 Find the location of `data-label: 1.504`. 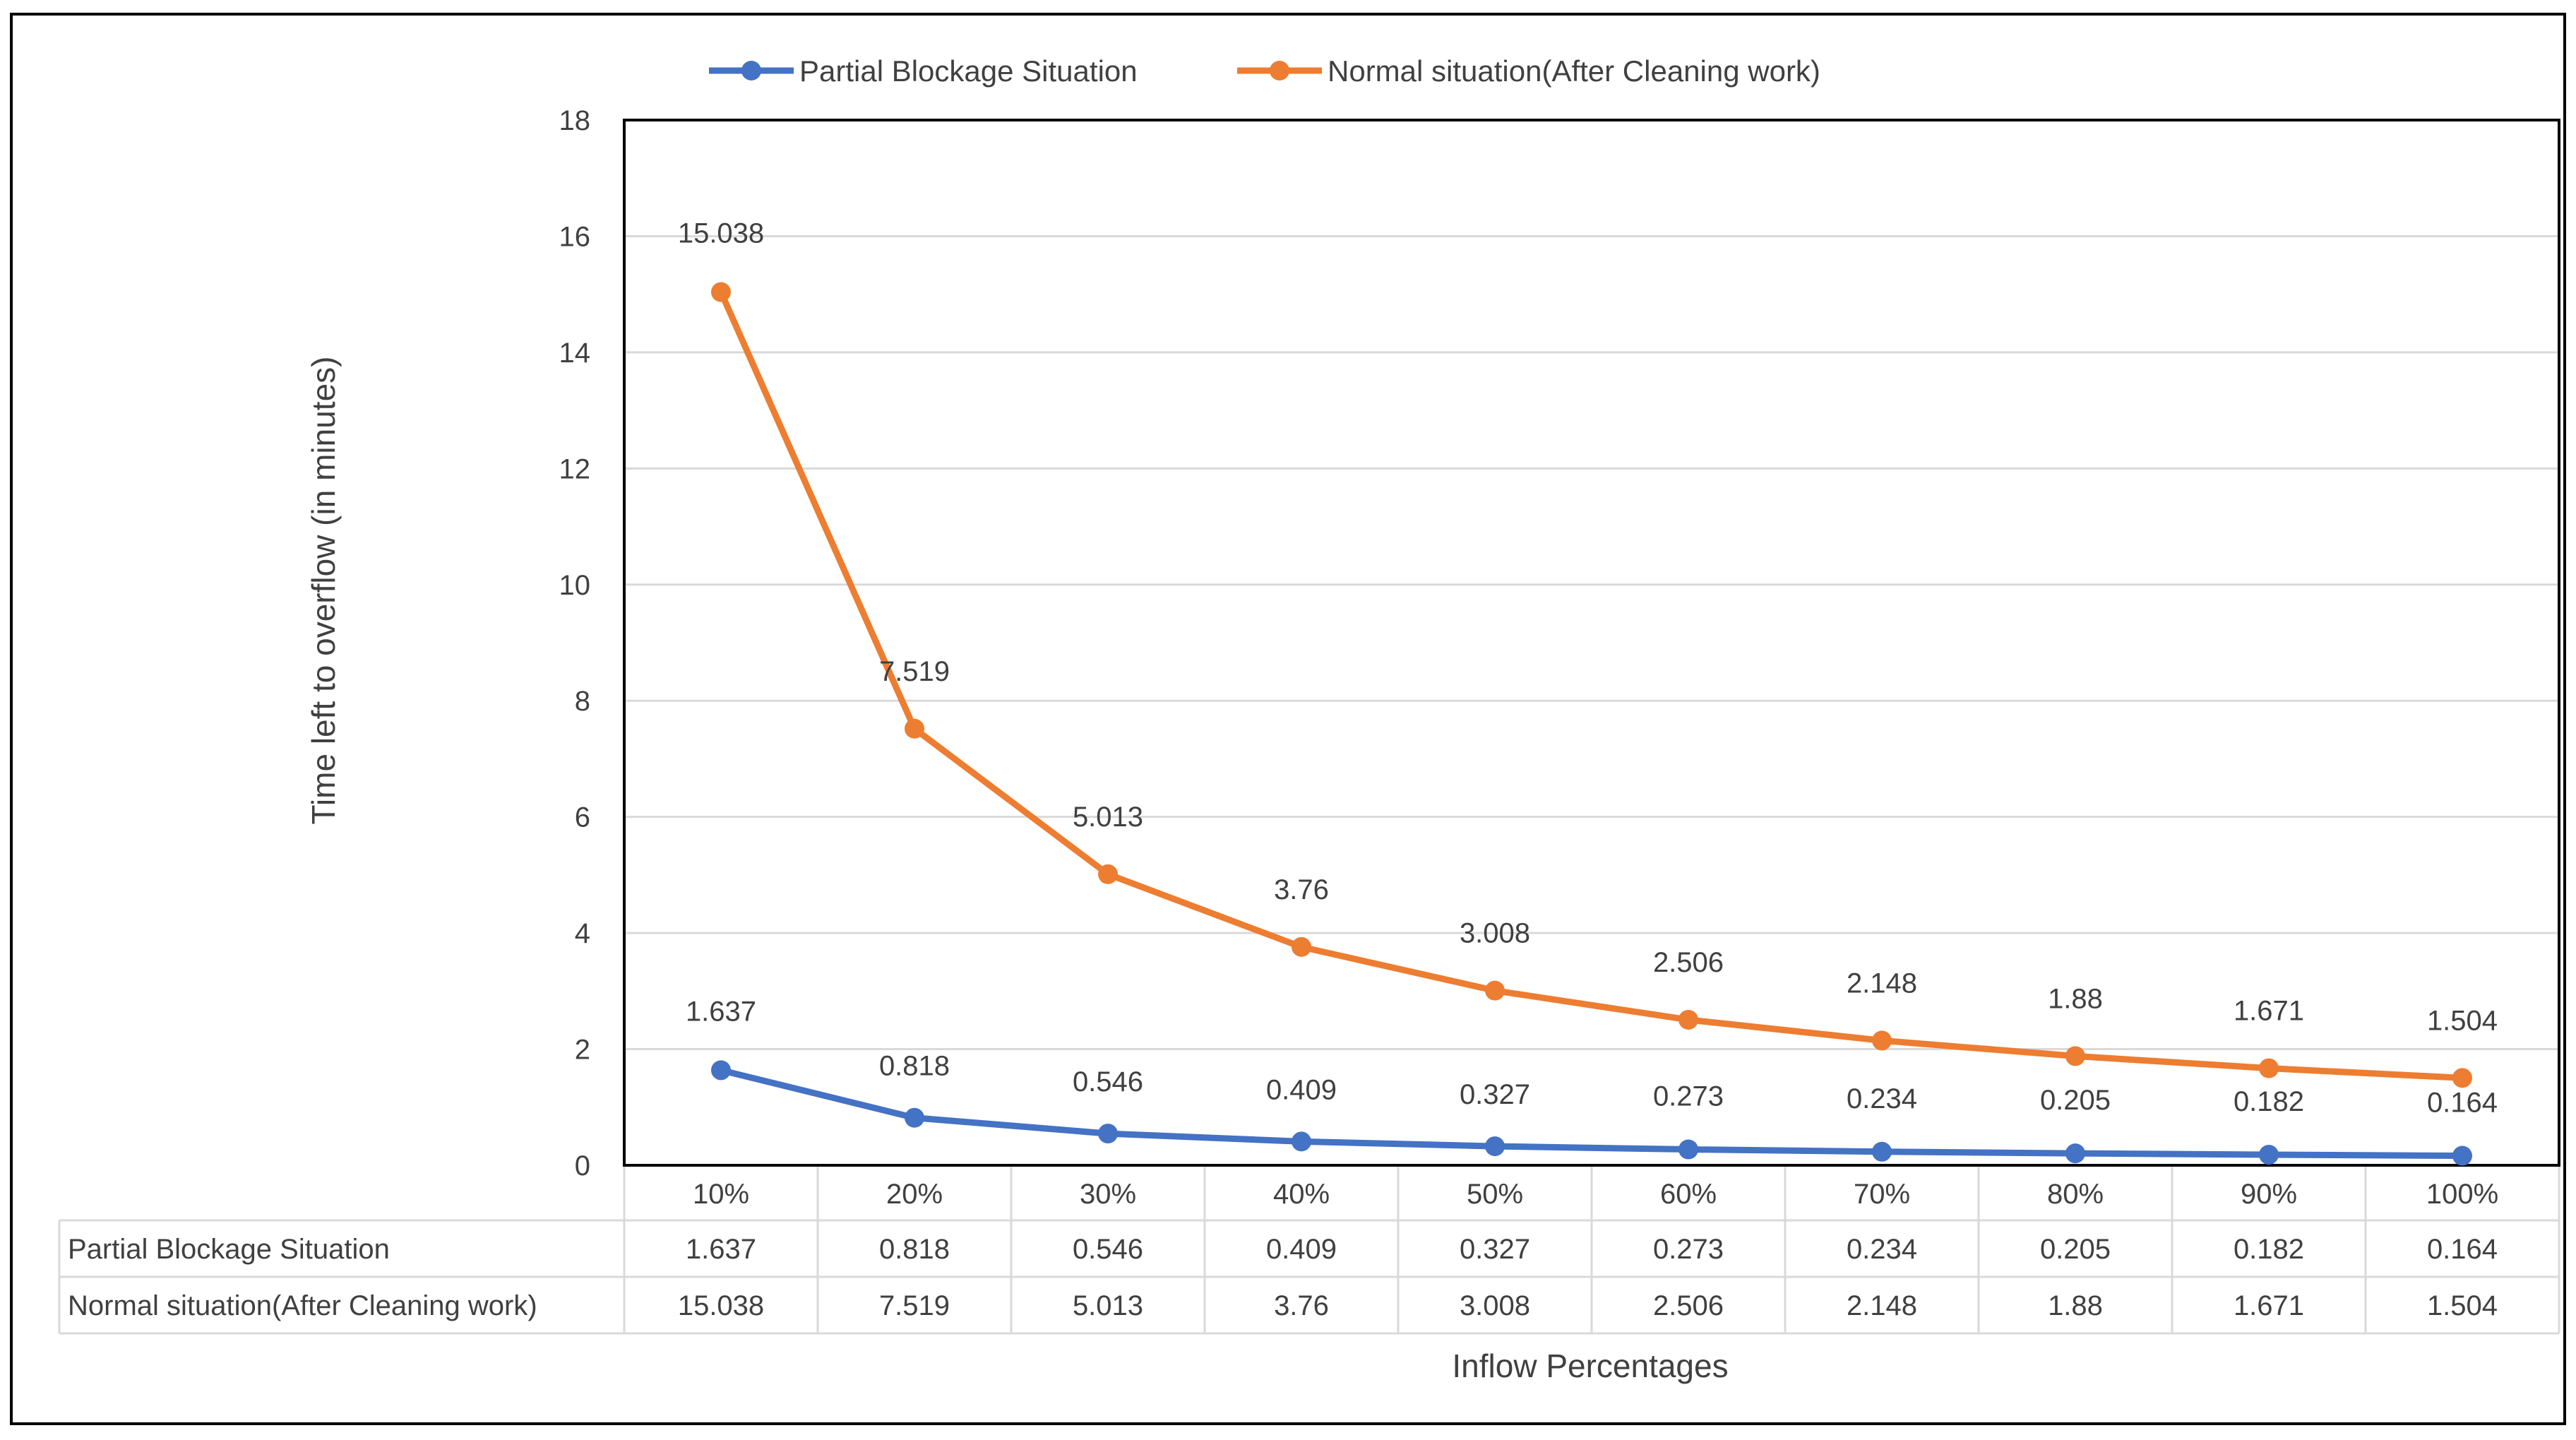

data-label: 1.504 is located at coordinates (2462, 1021).